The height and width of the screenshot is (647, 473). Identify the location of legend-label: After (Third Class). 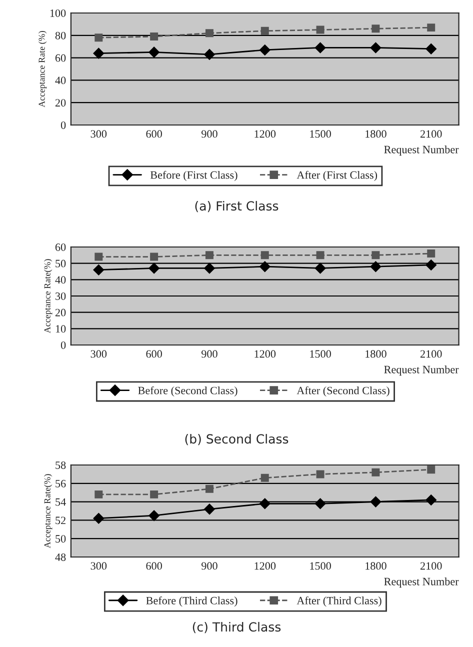
(339, 601).